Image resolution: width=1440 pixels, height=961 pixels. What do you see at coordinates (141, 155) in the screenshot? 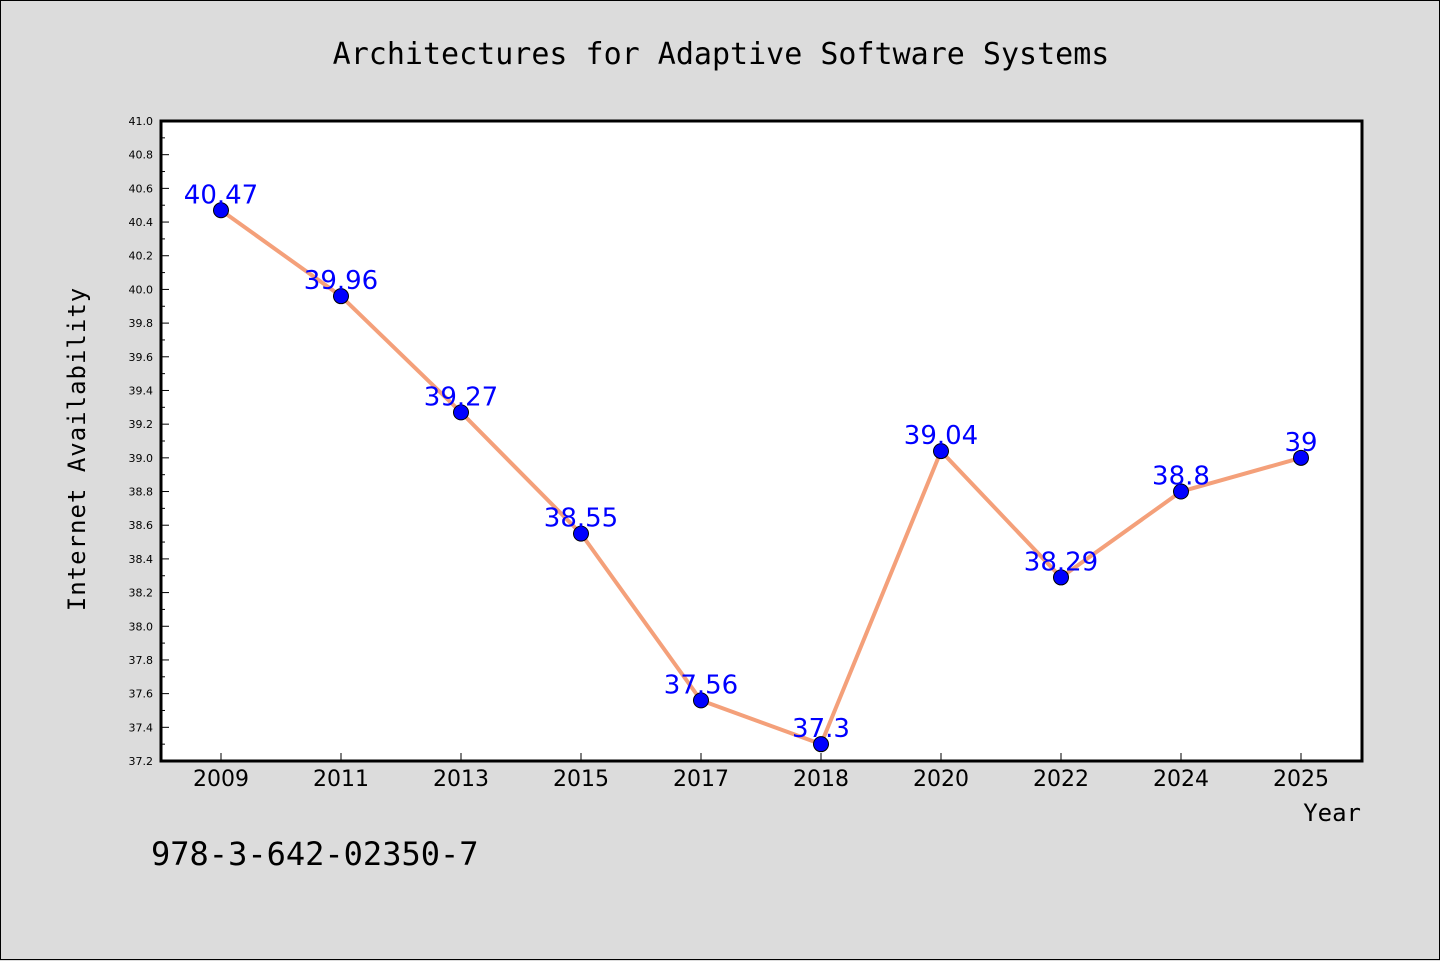
I see `y-tick-label: 40.8` at bounding box center [141, 155].